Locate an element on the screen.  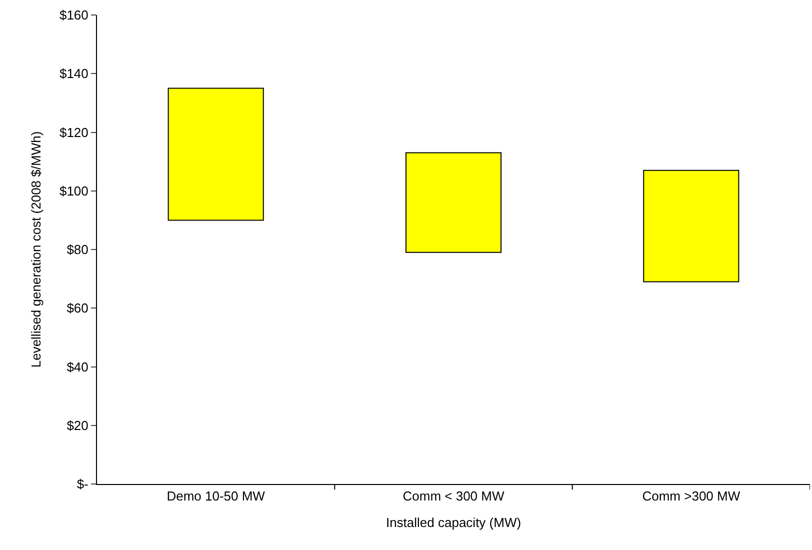
y-tick-label: $80 is located at coordinates (77, 250).